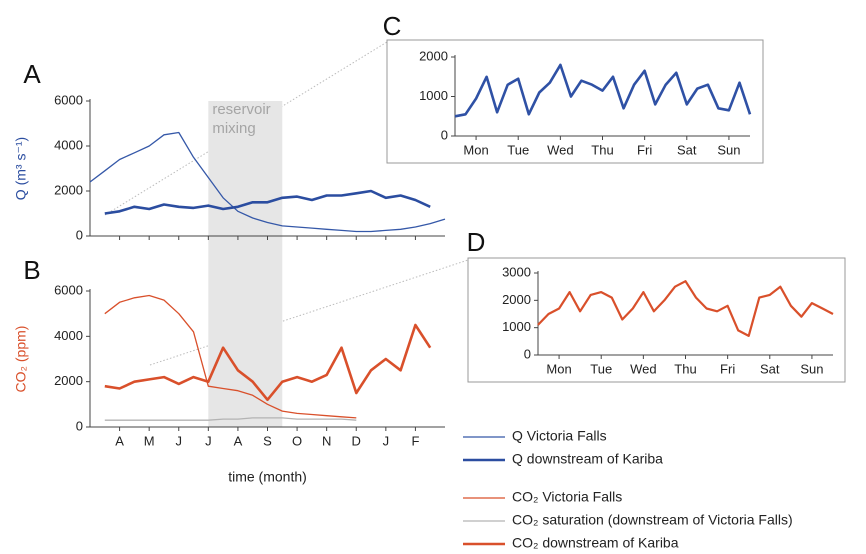 The image size is (866, 554). I want to click on legend-label: Q downstream of Kariba, so click(587, 459).